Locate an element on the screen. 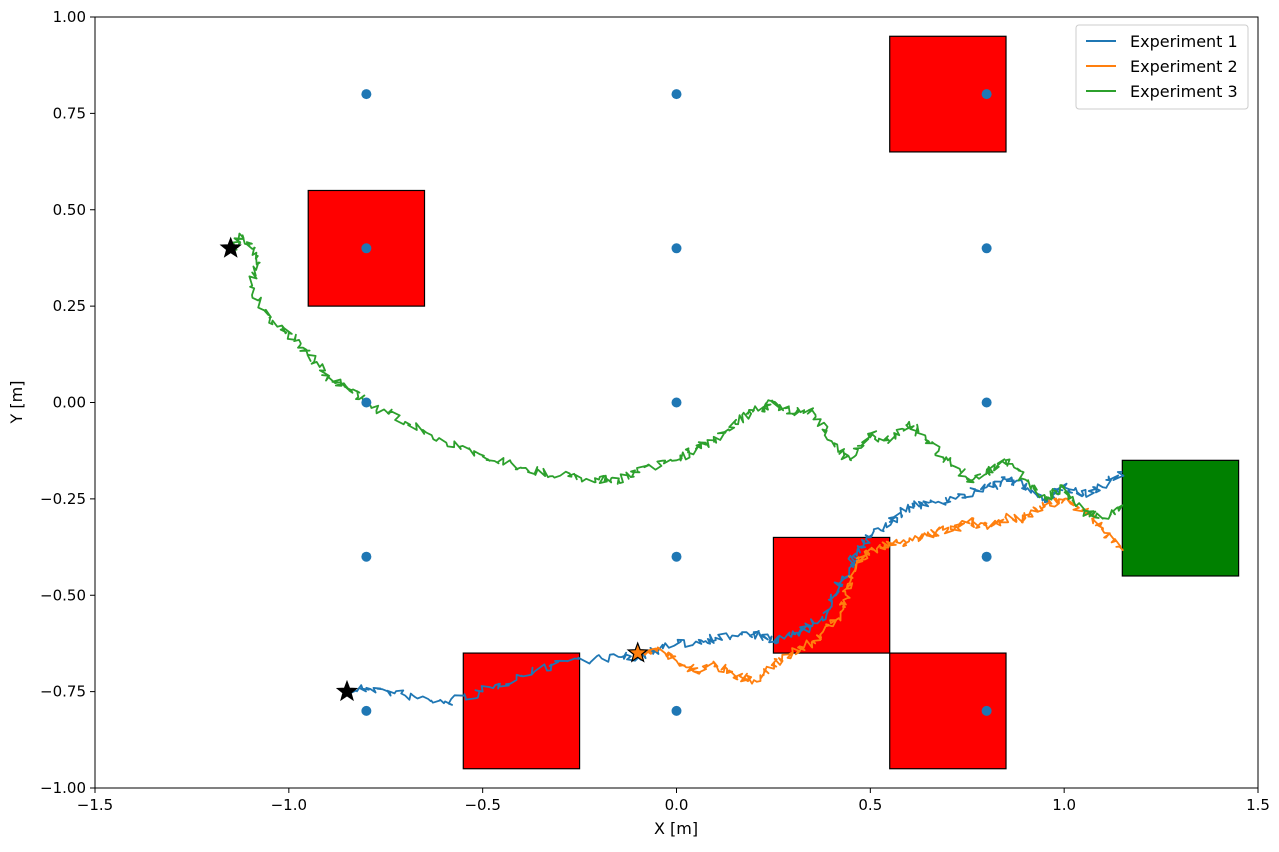  y-tick-label-5: 0.00 is located at coordinates (69, 403).